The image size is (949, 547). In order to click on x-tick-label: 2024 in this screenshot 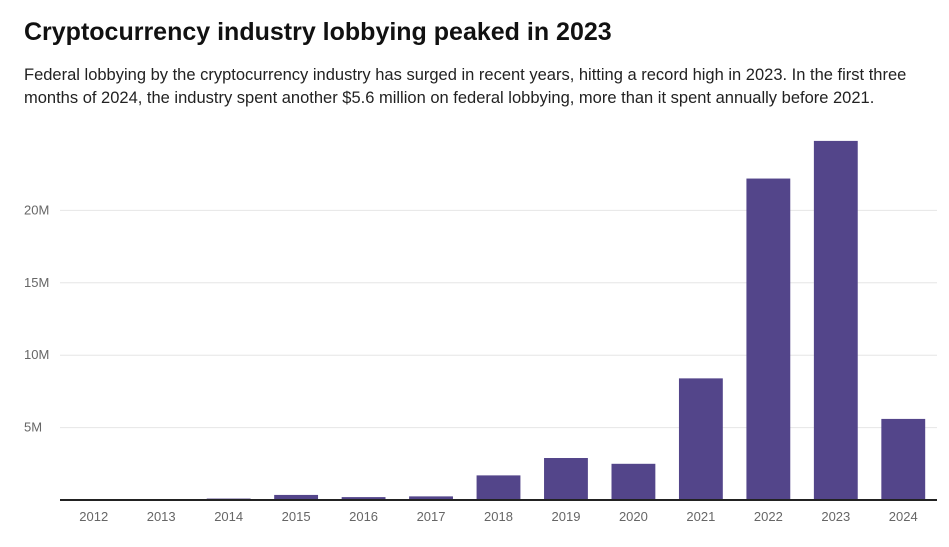, I will do `click(903, 516)`.